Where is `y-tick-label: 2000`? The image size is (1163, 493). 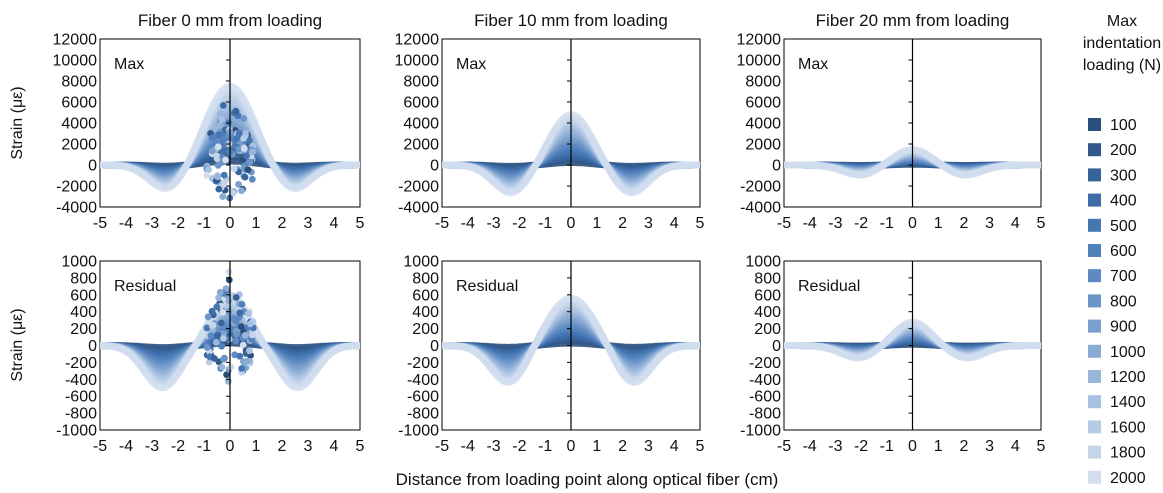
y-tick-label: 2000 is located at coordinates (763, 145).